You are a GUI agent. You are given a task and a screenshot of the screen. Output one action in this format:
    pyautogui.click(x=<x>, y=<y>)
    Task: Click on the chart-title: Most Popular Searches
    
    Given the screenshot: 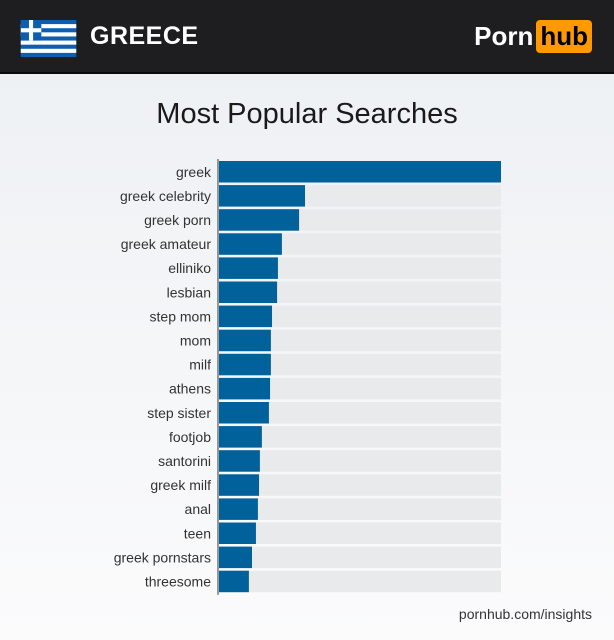 What is the action you would take?
    pyautogui.click(x=307, y=114)
    